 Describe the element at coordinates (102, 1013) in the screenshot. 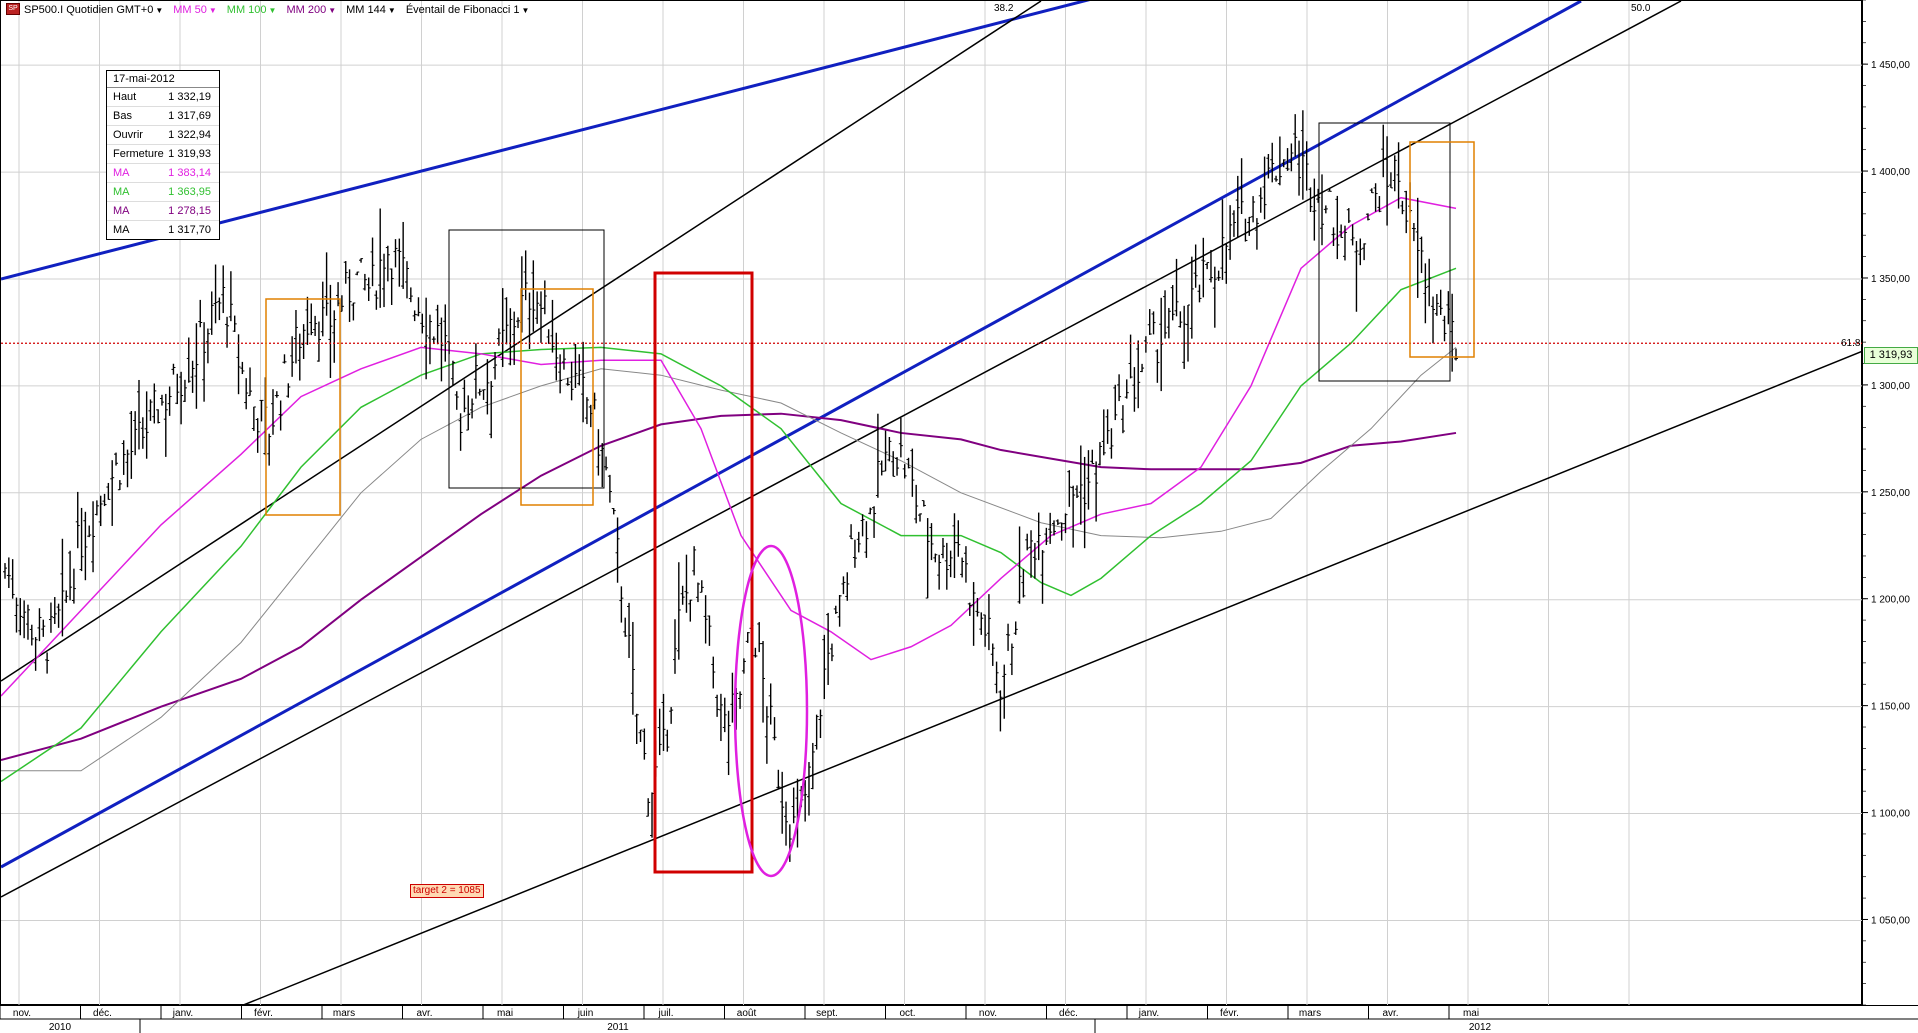

I see `month-label: déc.` at that location.